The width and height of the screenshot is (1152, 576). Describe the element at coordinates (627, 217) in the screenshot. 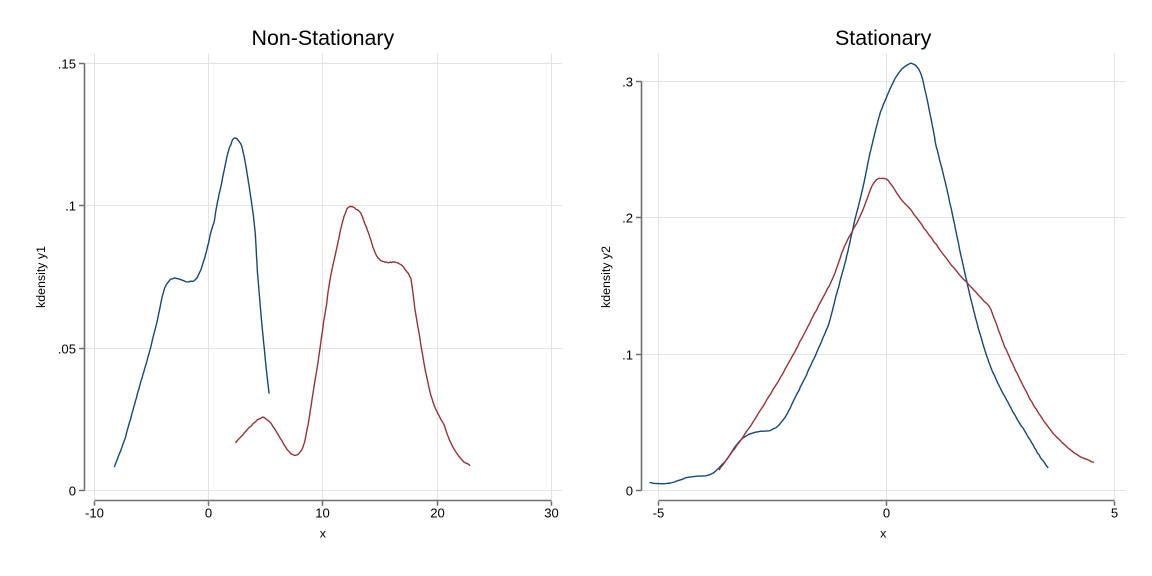

I see `svg-text: .2` at that location.